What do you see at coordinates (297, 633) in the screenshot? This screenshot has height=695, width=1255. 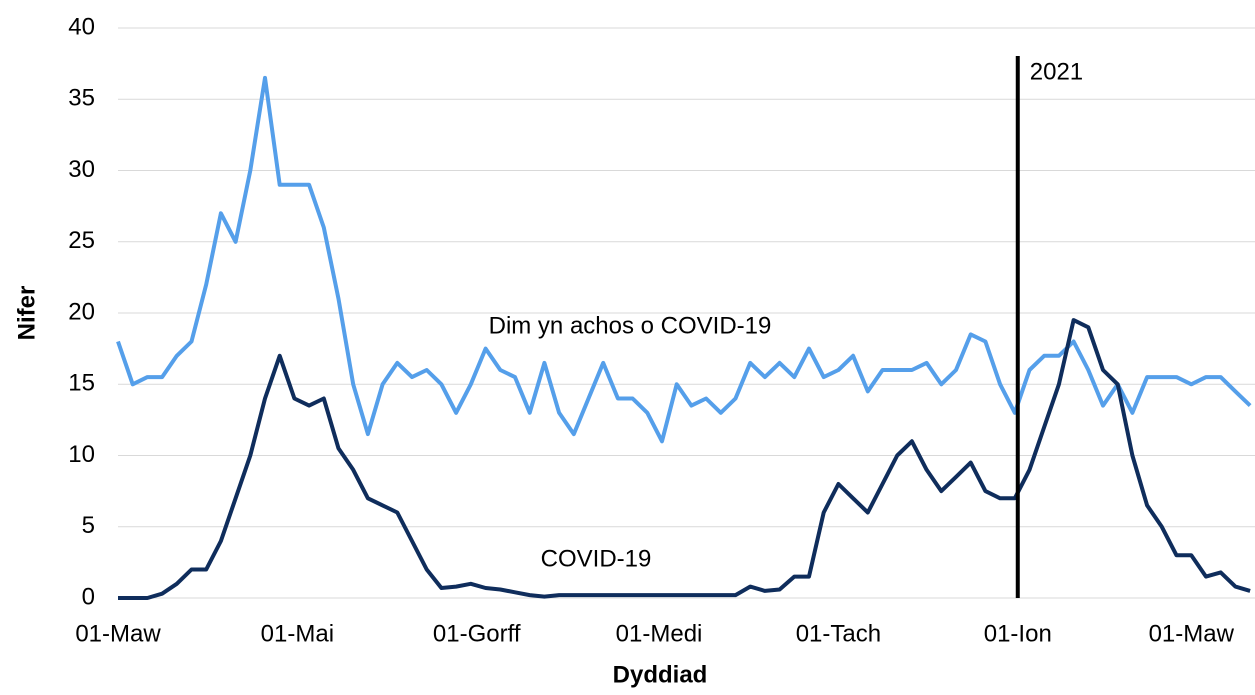 I see `x-tick-label: 01-Mai` at bounding box center [297, 633].